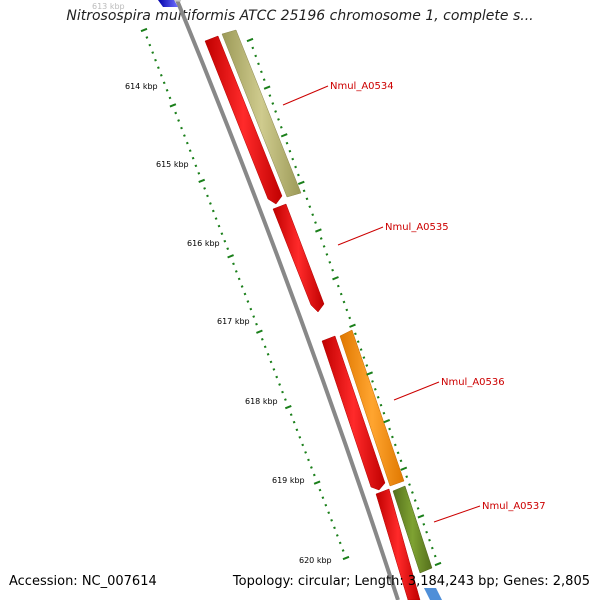 Image resolution: width=600 pixels, height=600 pixels. What do you see at coordinates (416, 391) in the screenshot?
I see `label-leader-a0536` at bounding box center [416, 391].